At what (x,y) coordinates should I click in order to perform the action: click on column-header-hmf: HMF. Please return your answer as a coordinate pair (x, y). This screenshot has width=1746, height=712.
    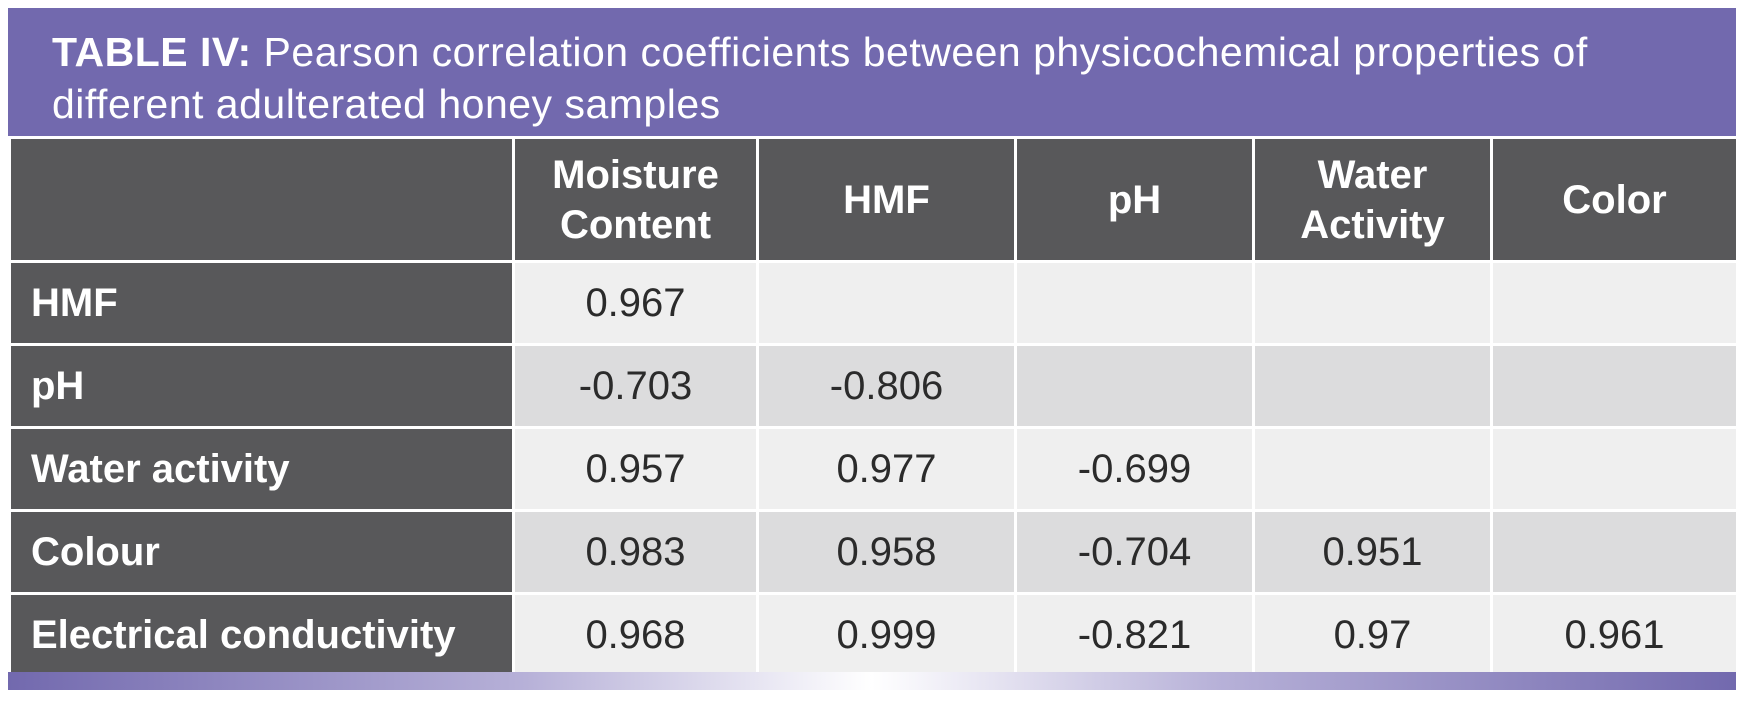
    Looking at the image, I should click on (886, 199).